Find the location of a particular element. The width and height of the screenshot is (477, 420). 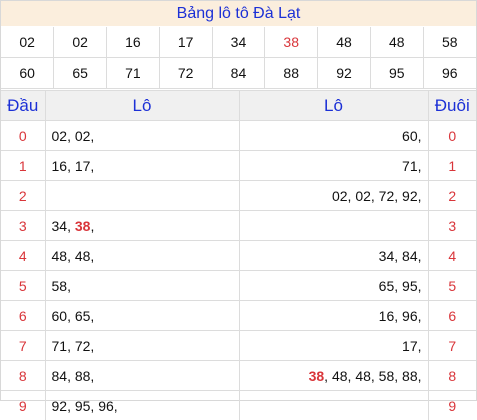

lo-right-cell: 71, is located at coordinates (333, 166).